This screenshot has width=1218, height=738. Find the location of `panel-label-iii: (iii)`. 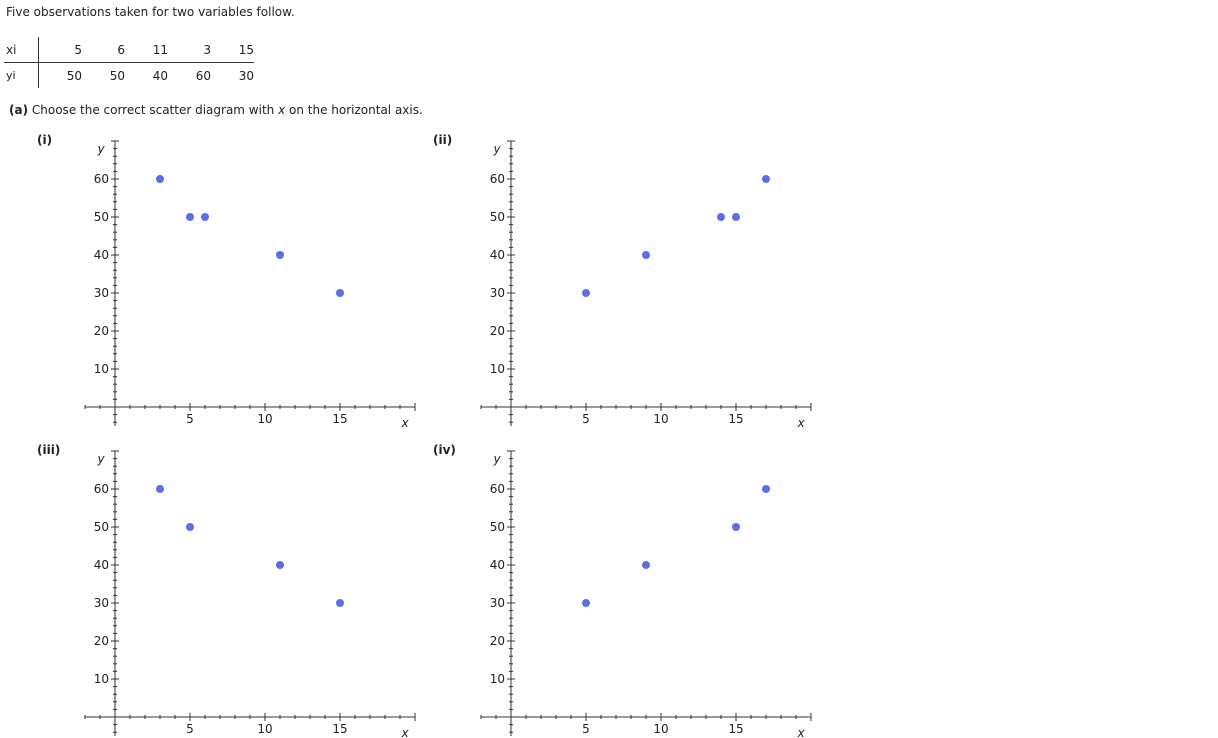

panel-label-iii: (iii) is located at coordinates (49, 450).